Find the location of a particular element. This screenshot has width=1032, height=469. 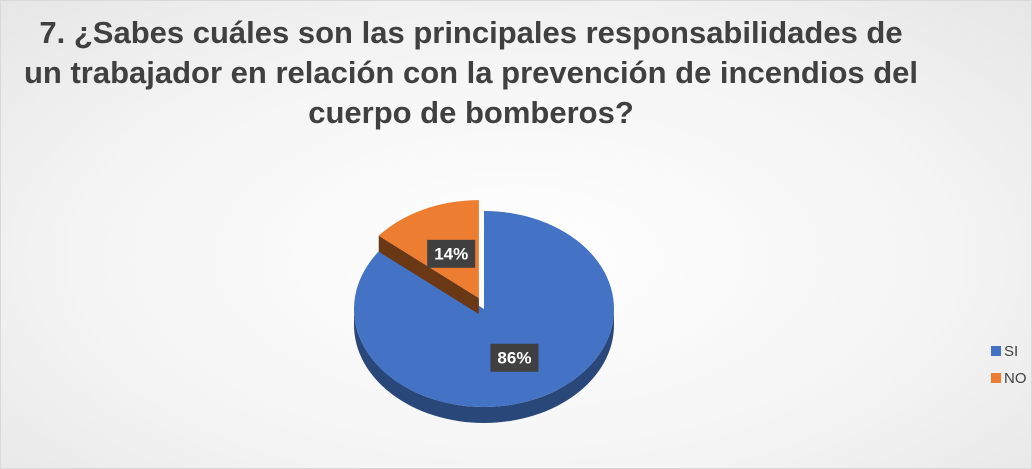

data-label: 14% is located at coordinates (451, 253).